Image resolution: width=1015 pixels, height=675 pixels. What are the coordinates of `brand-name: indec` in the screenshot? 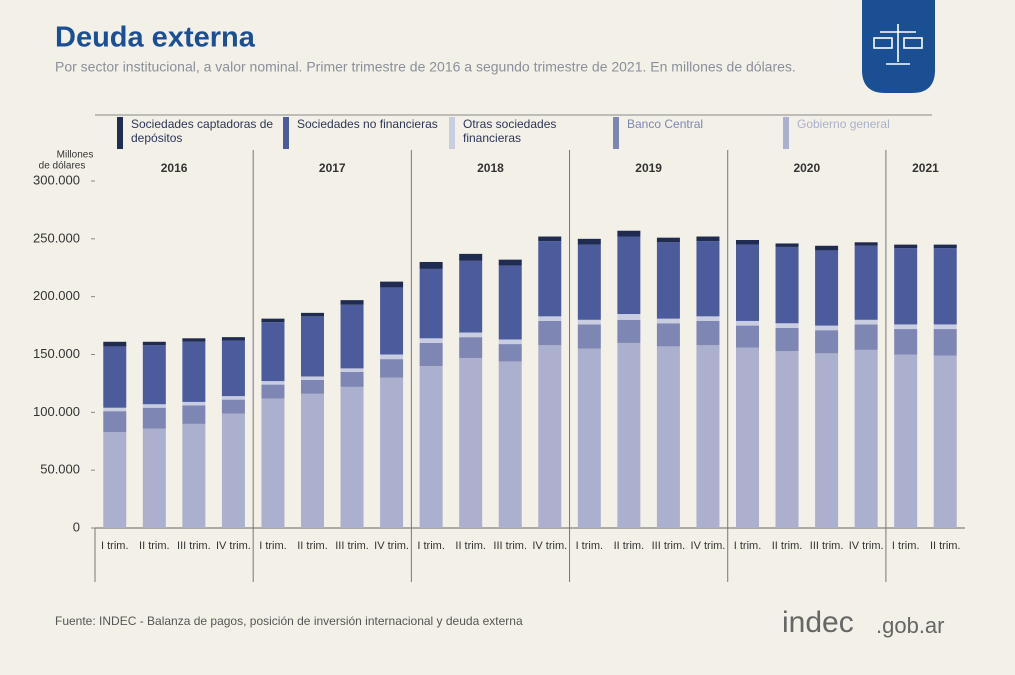 It's located at (818, 622).